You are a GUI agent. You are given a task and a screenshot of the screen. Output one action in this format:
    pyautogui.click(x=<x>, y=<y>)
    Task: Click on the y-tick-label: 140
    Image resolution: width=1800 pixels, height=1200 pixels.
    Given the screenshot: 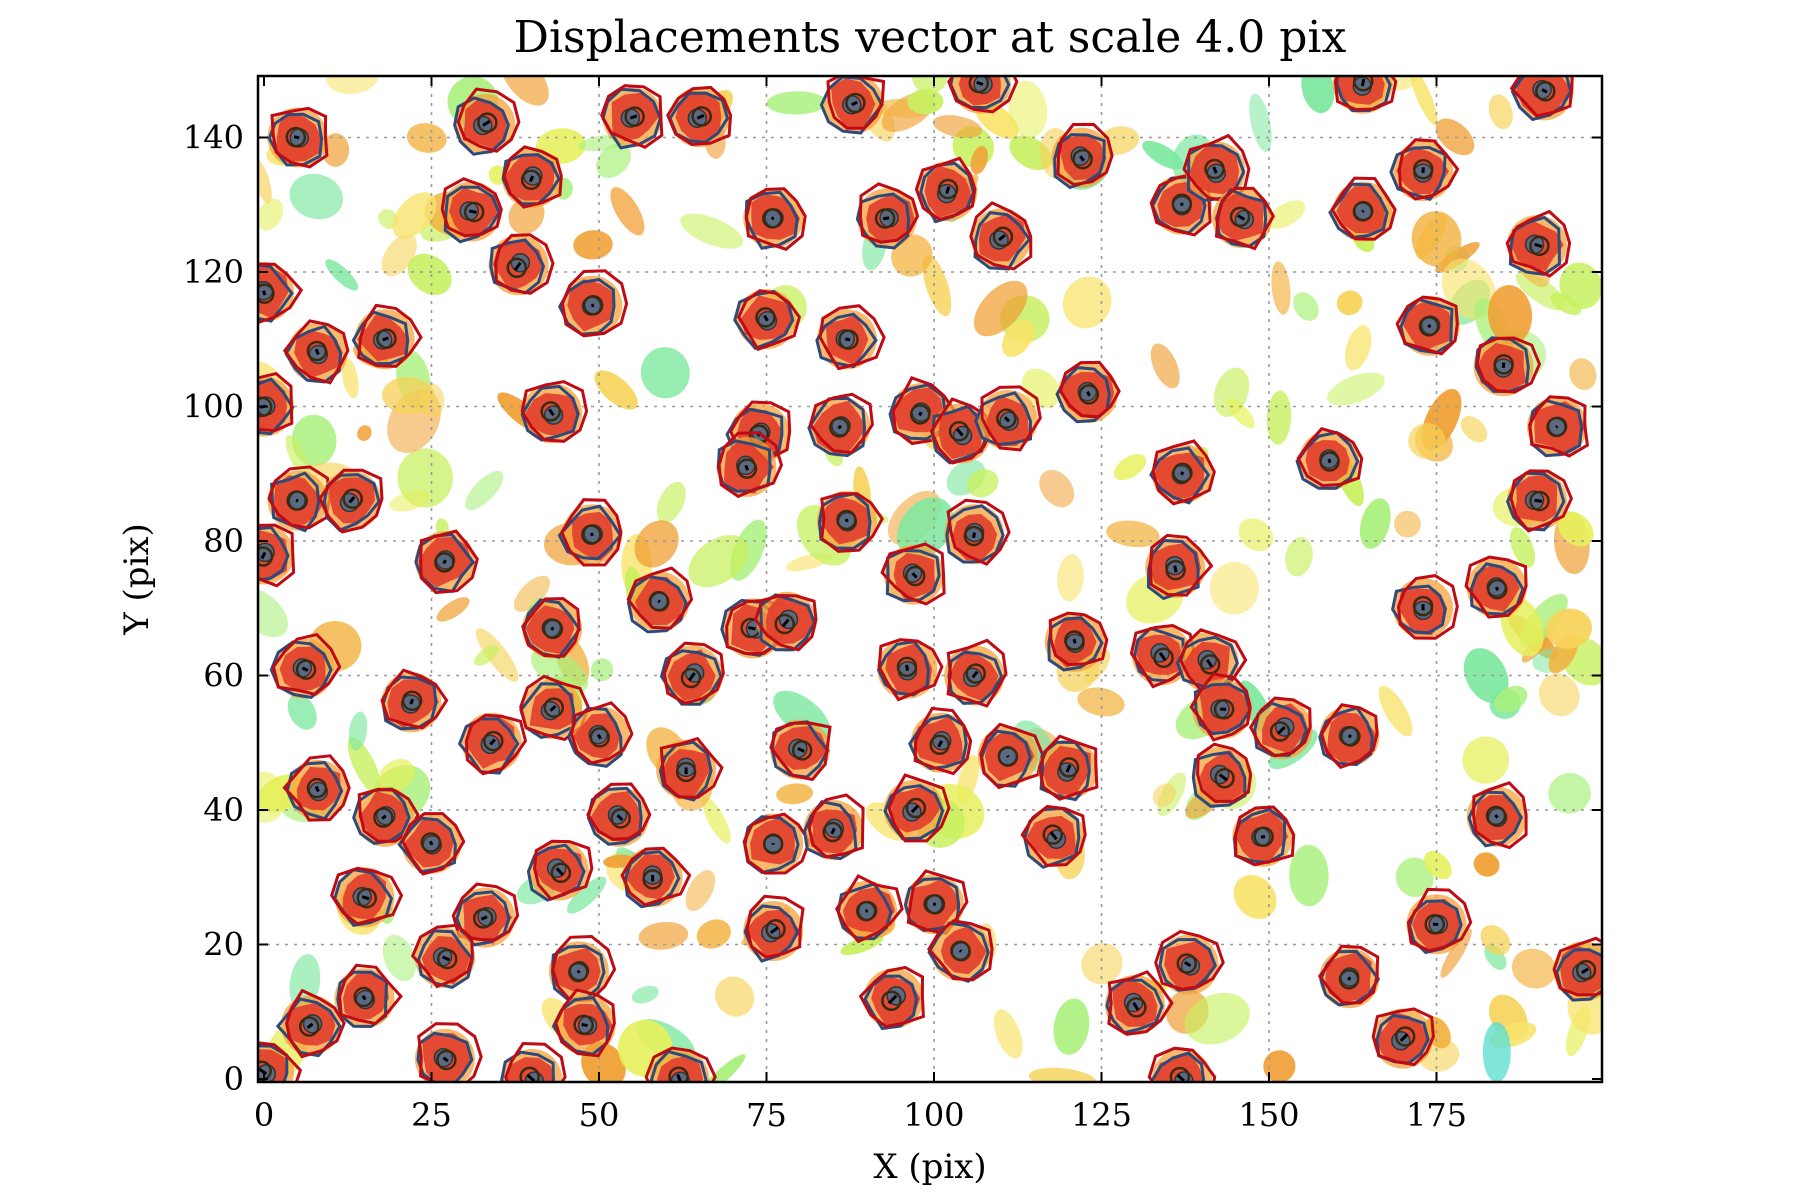 What is the action you would take?
    pyautogui.click(x=213, y=138)
    